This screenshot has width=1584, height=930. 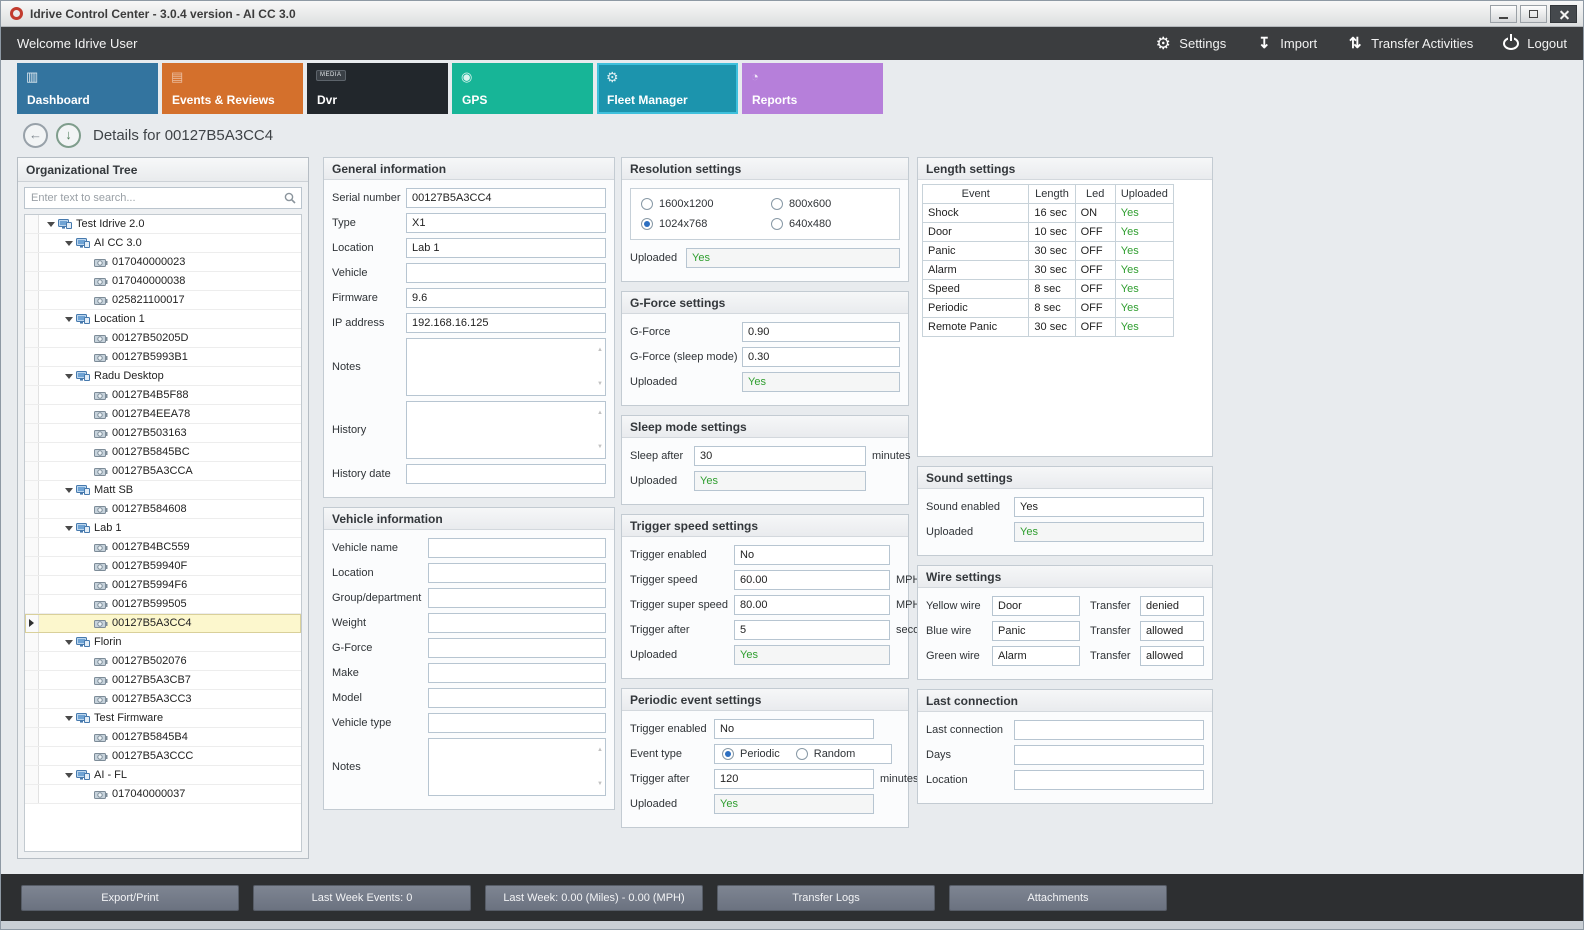 I want to click on tree-node: 00127B584608, so click(x=163, y=509).